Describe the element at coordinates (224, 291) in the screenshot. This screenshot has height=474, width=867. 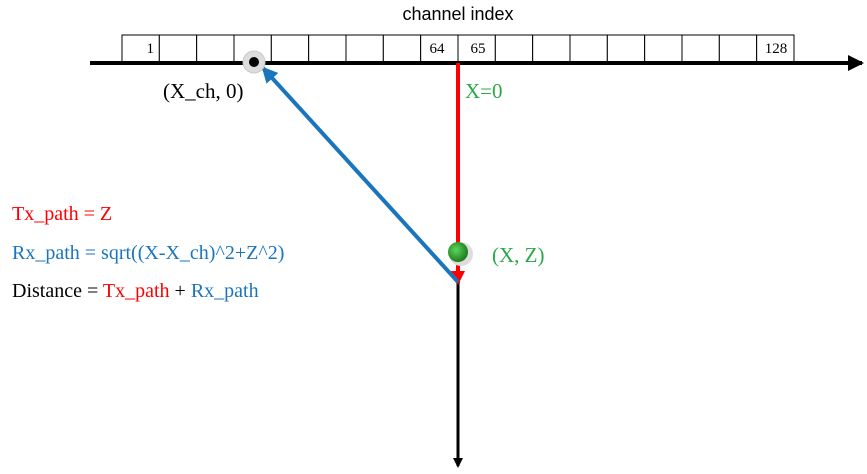
I see `distance-rx-term: Rx_path` at that location.